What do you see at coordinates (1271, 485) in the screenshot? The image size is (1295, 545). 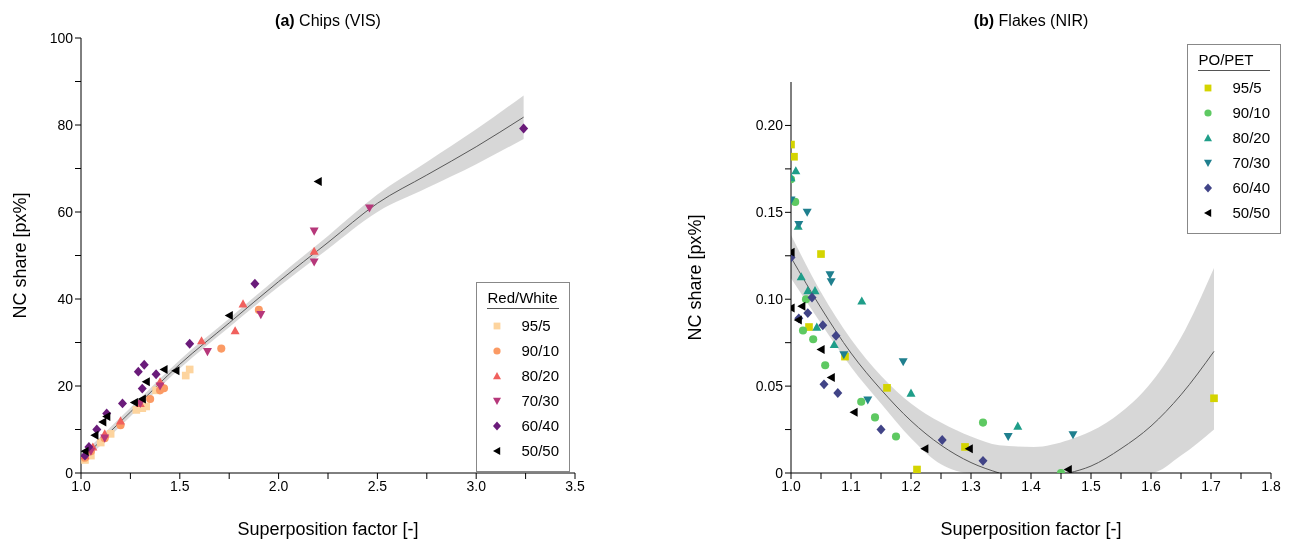 I see `x-tick-label: 1.8` at bounding box center [1271, 485].